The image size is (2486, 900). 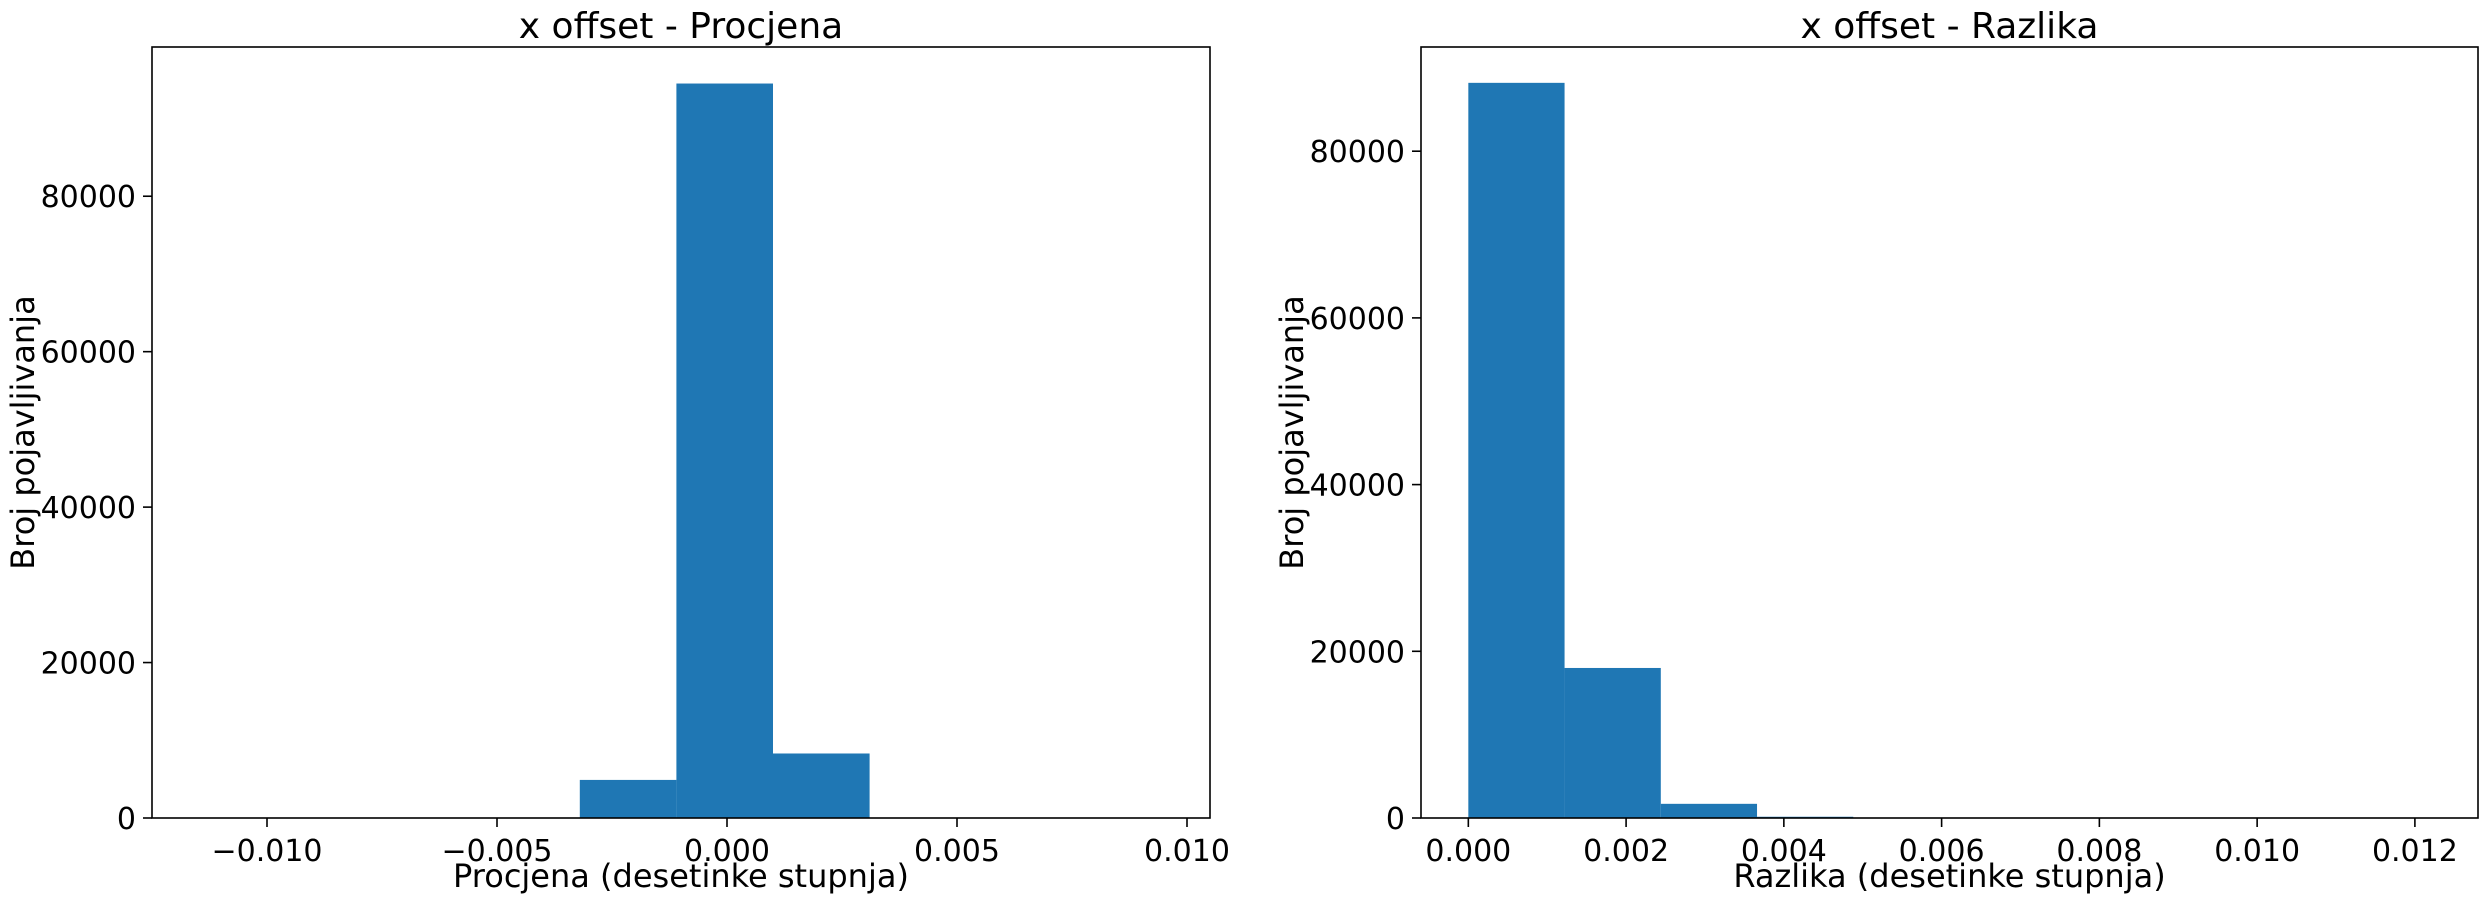 What do you see at coordinates (496, 851) in the screenshot?
I see `x-tick-label: −0.005` at bounding box center [496, 851].